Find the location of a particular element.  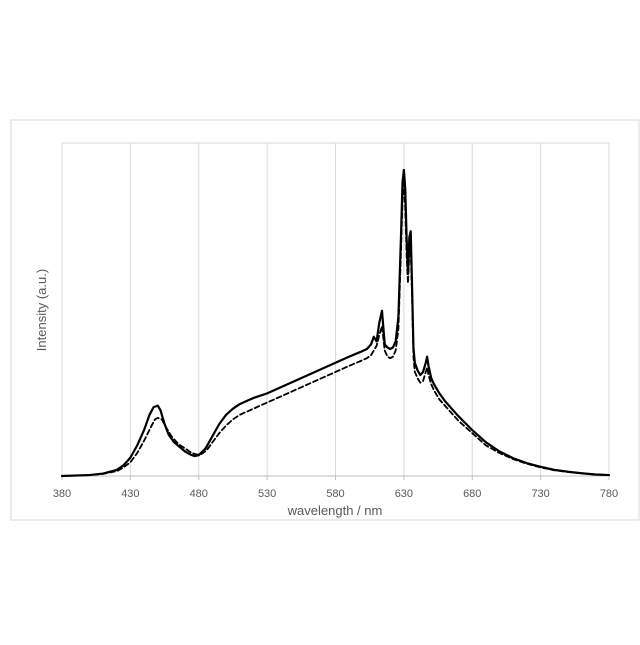

x-tick-label: 530 is located at coordinates (267, 494).